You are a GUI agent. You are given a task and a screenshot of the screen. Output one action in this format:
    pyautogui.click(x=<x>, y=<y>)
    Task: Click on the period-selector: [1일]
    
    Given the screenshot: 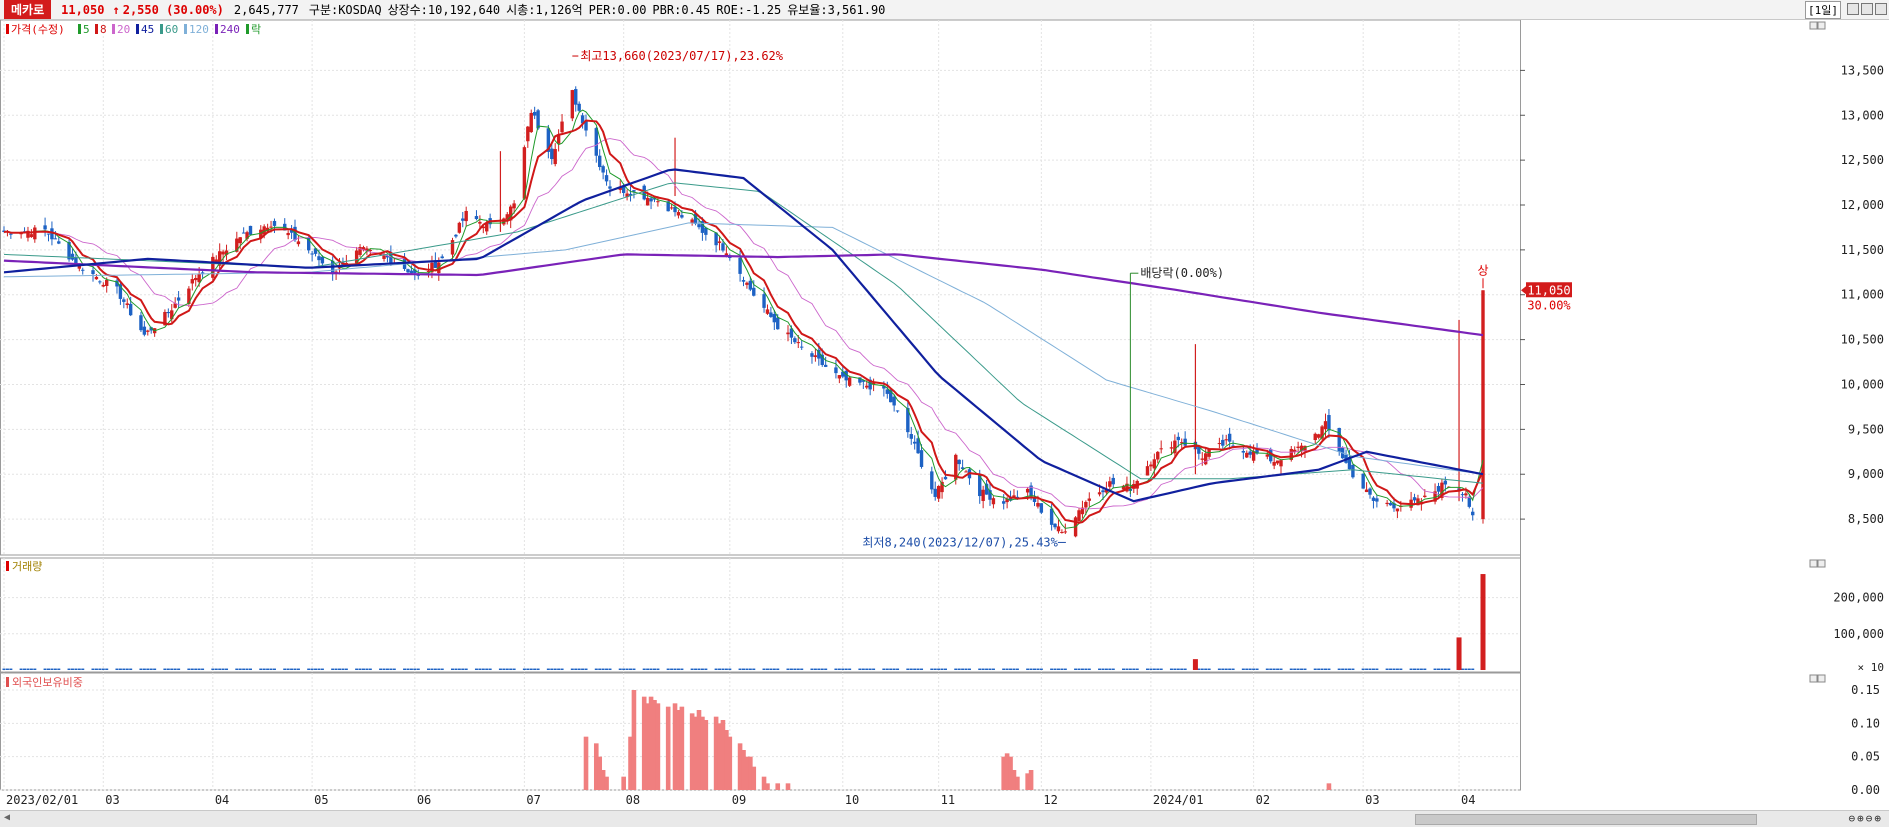 What is the action you would take?
    pyautogui.click(x=1823, y=10)
    